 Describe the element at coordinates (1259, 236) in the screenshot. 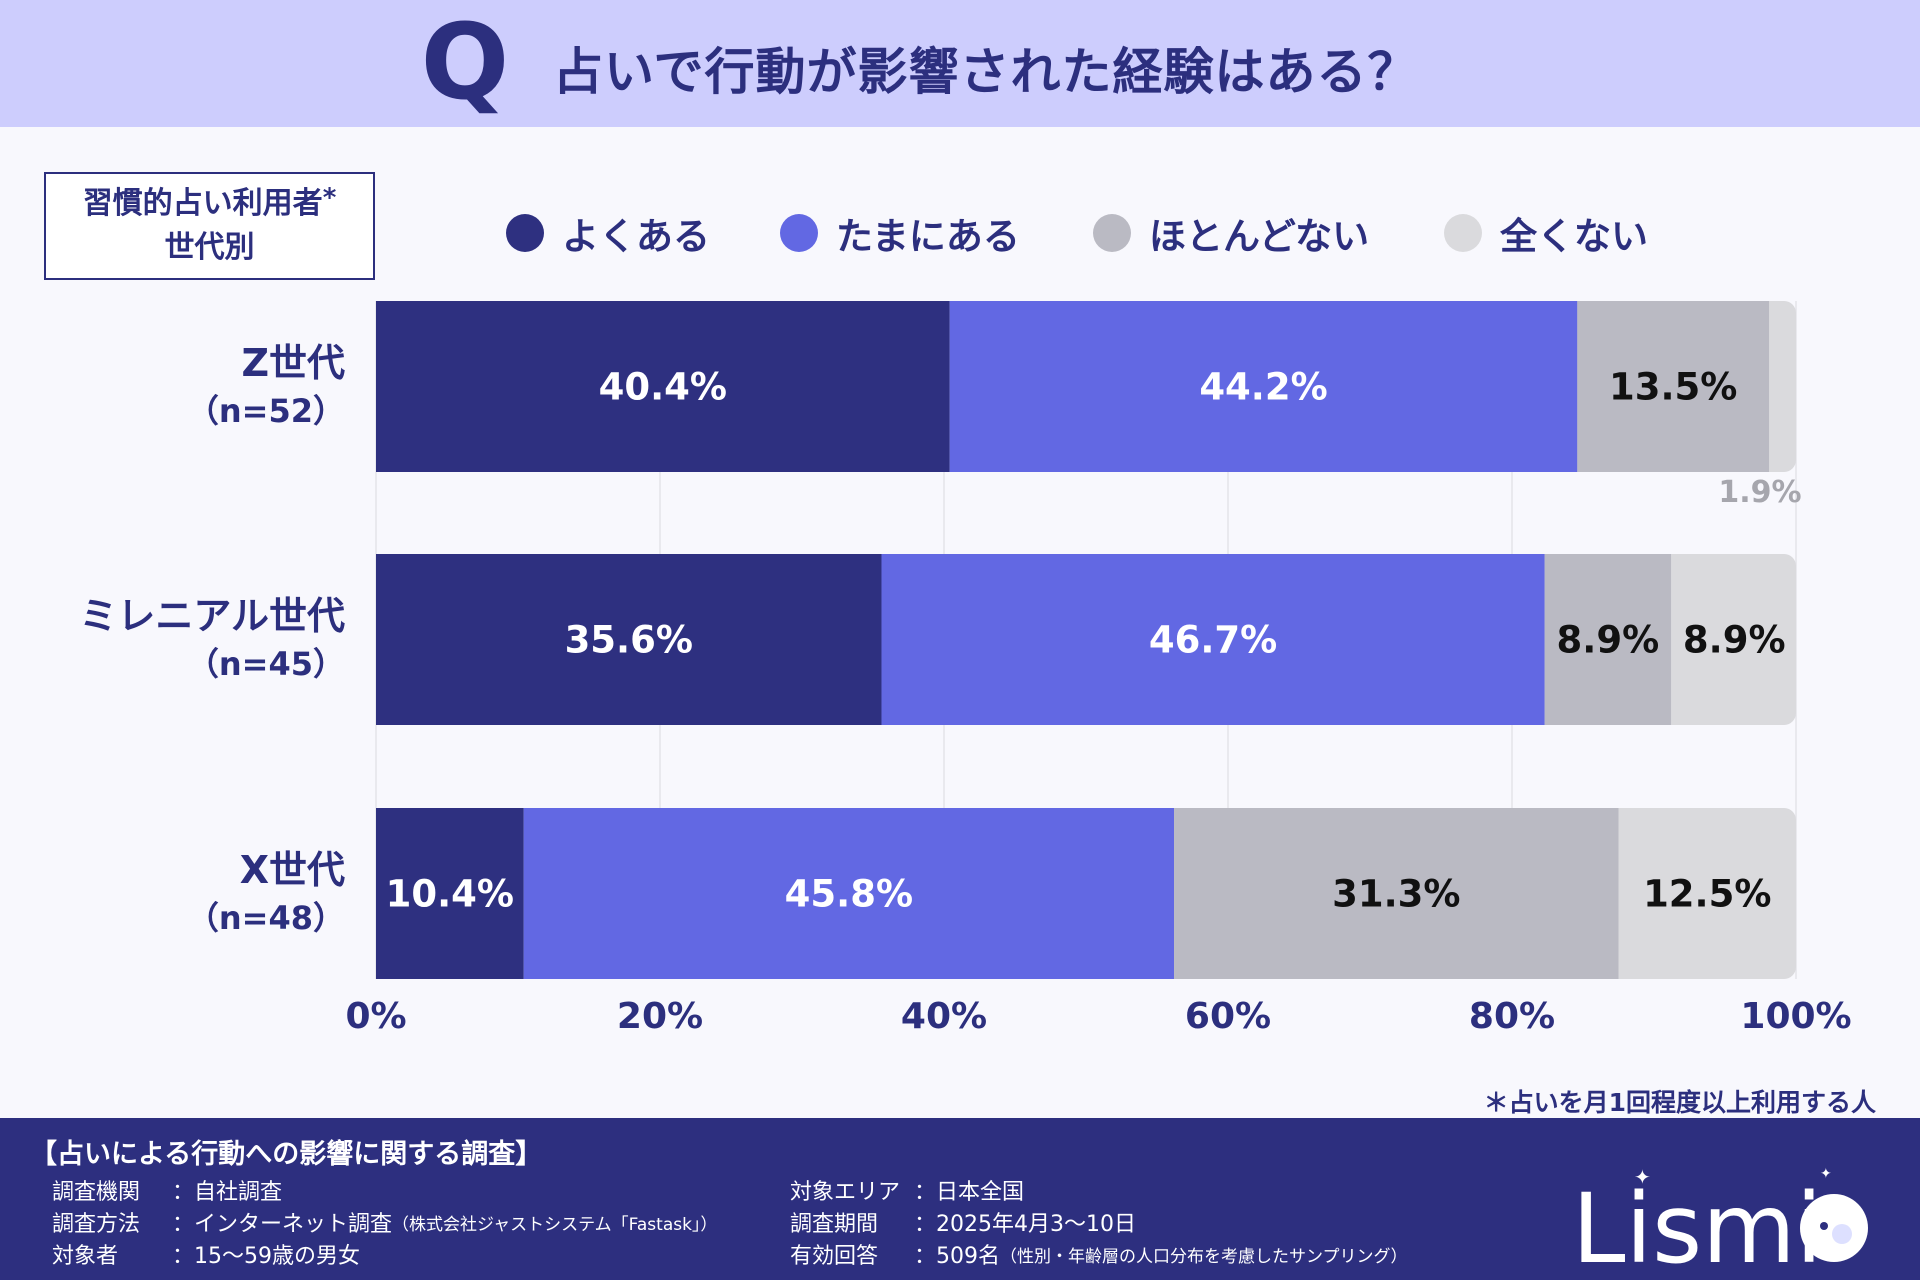

I see `legend-label-rarely: ほとんどない` at that location.